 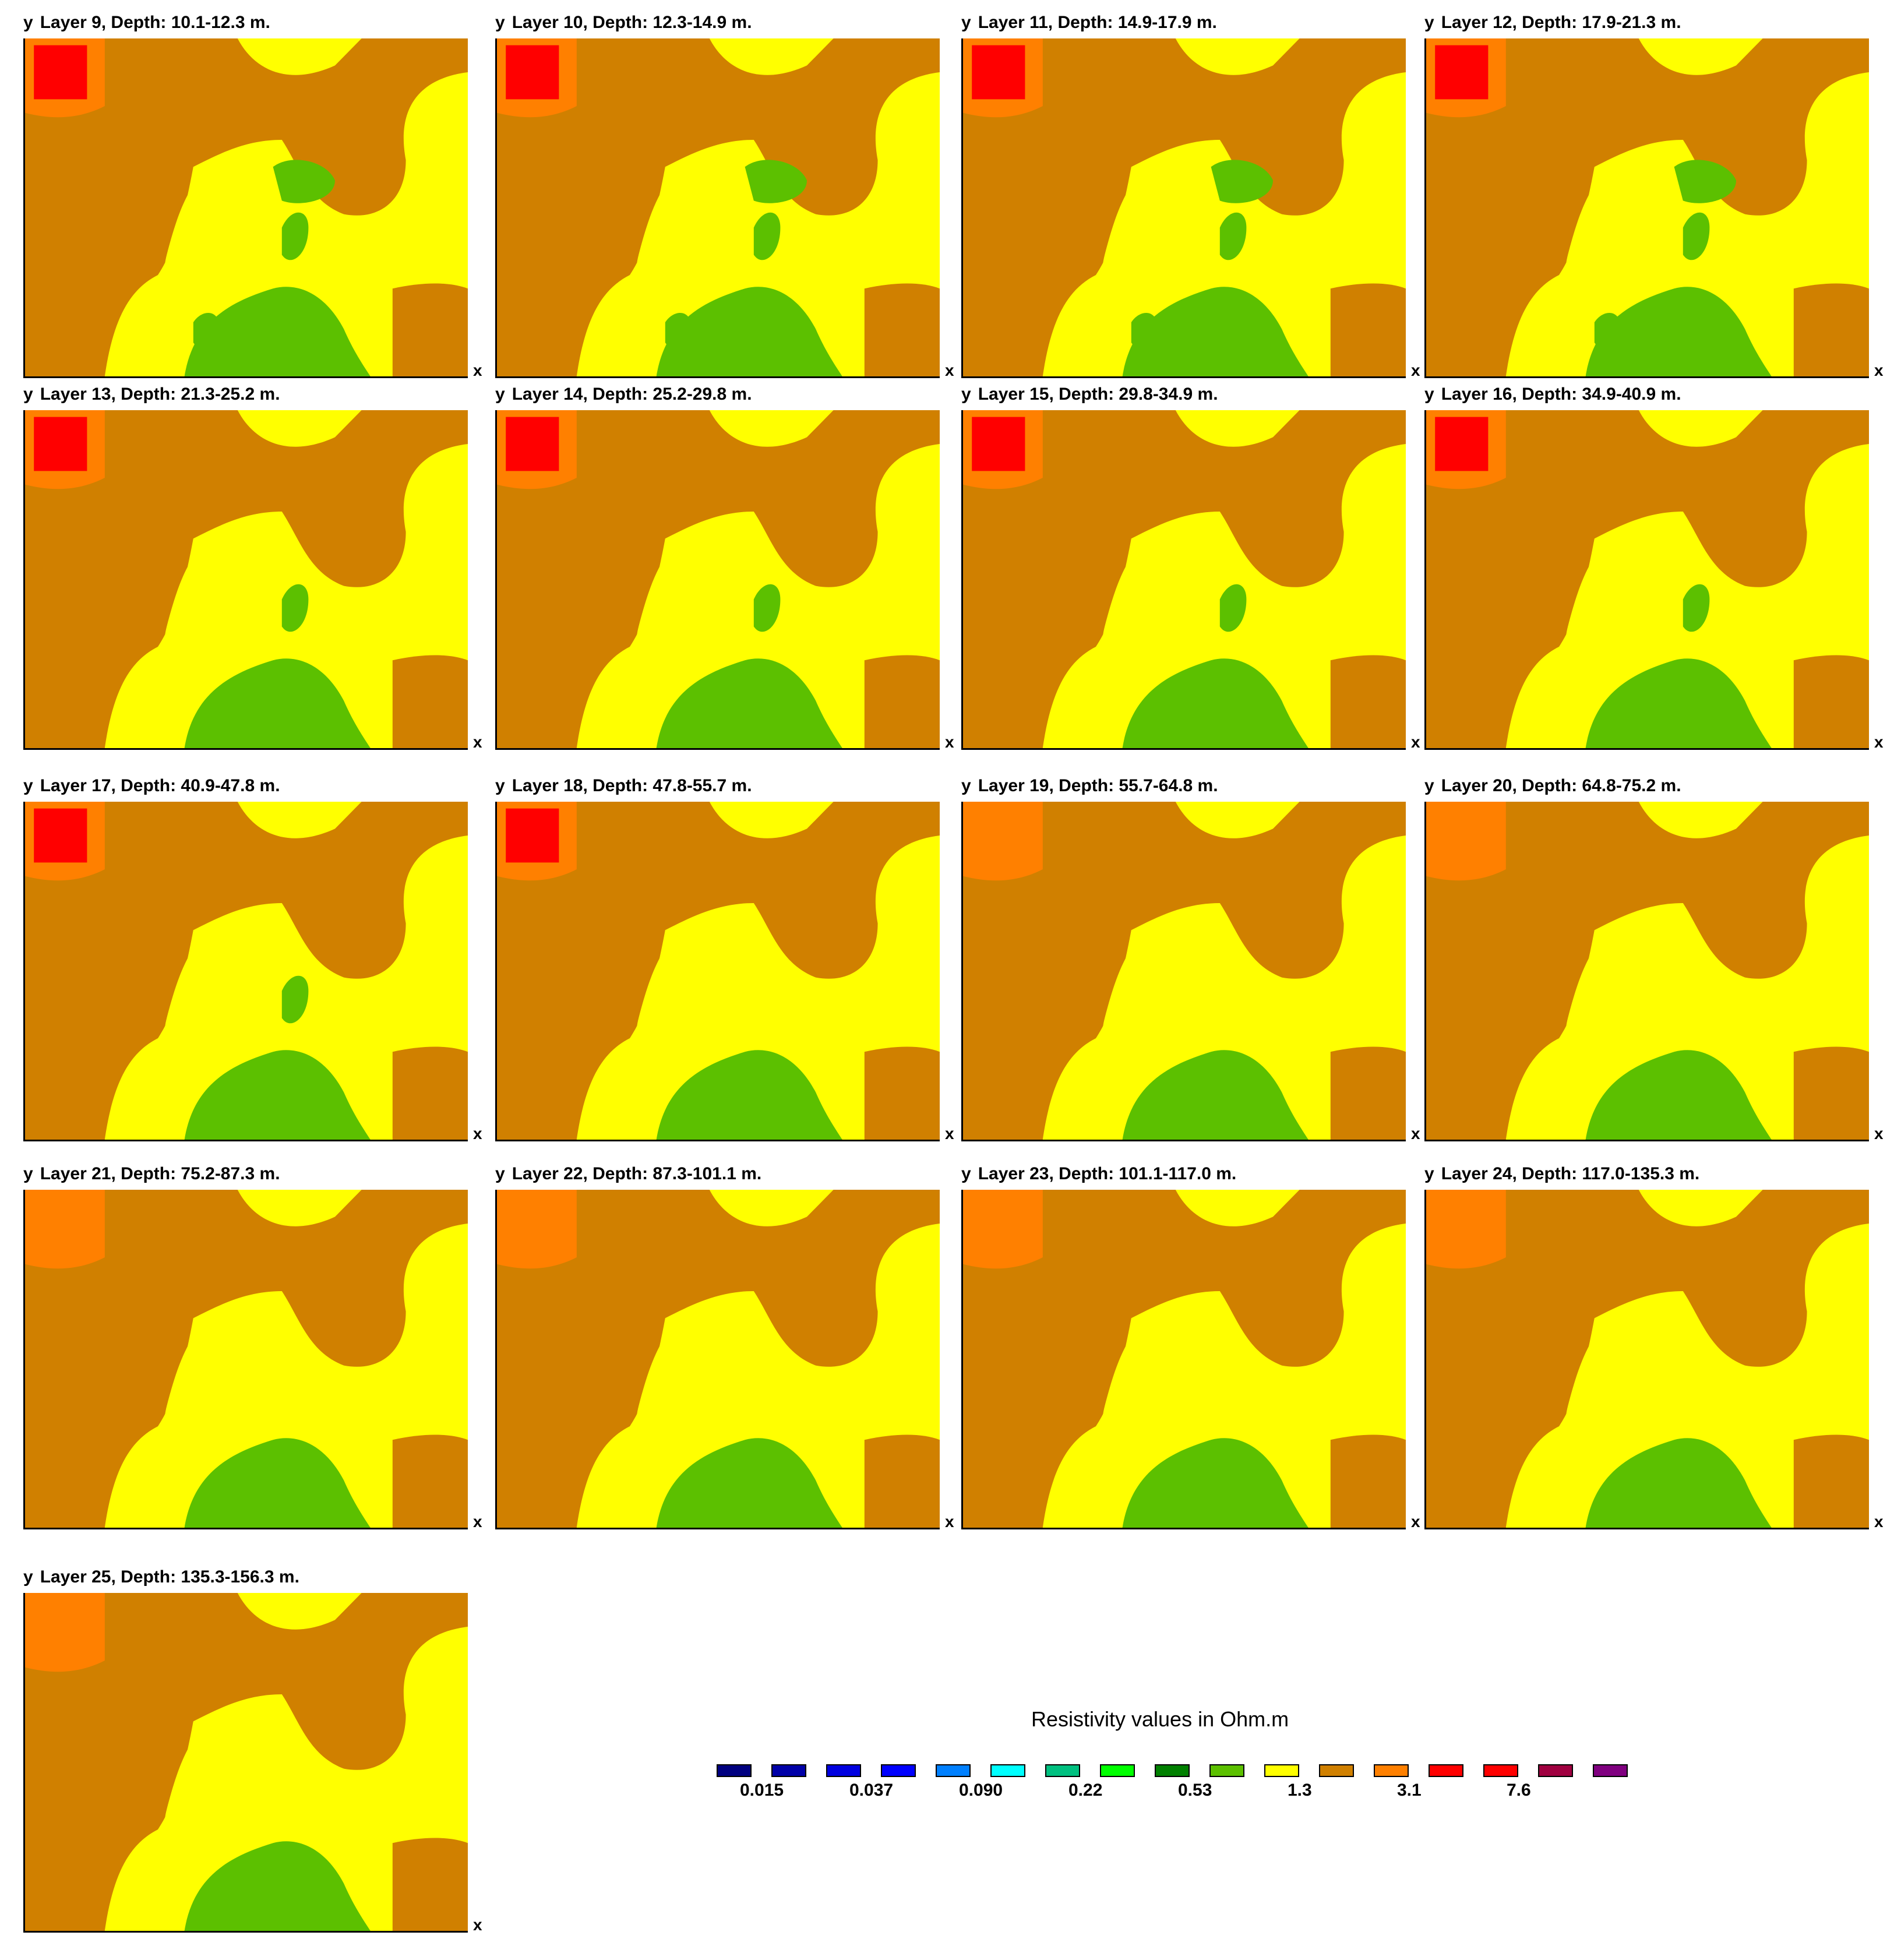 I want to click on layer-panel: y Layer 18, Depth: 47.8-55.7 m. x, so click(x=728, y=962).